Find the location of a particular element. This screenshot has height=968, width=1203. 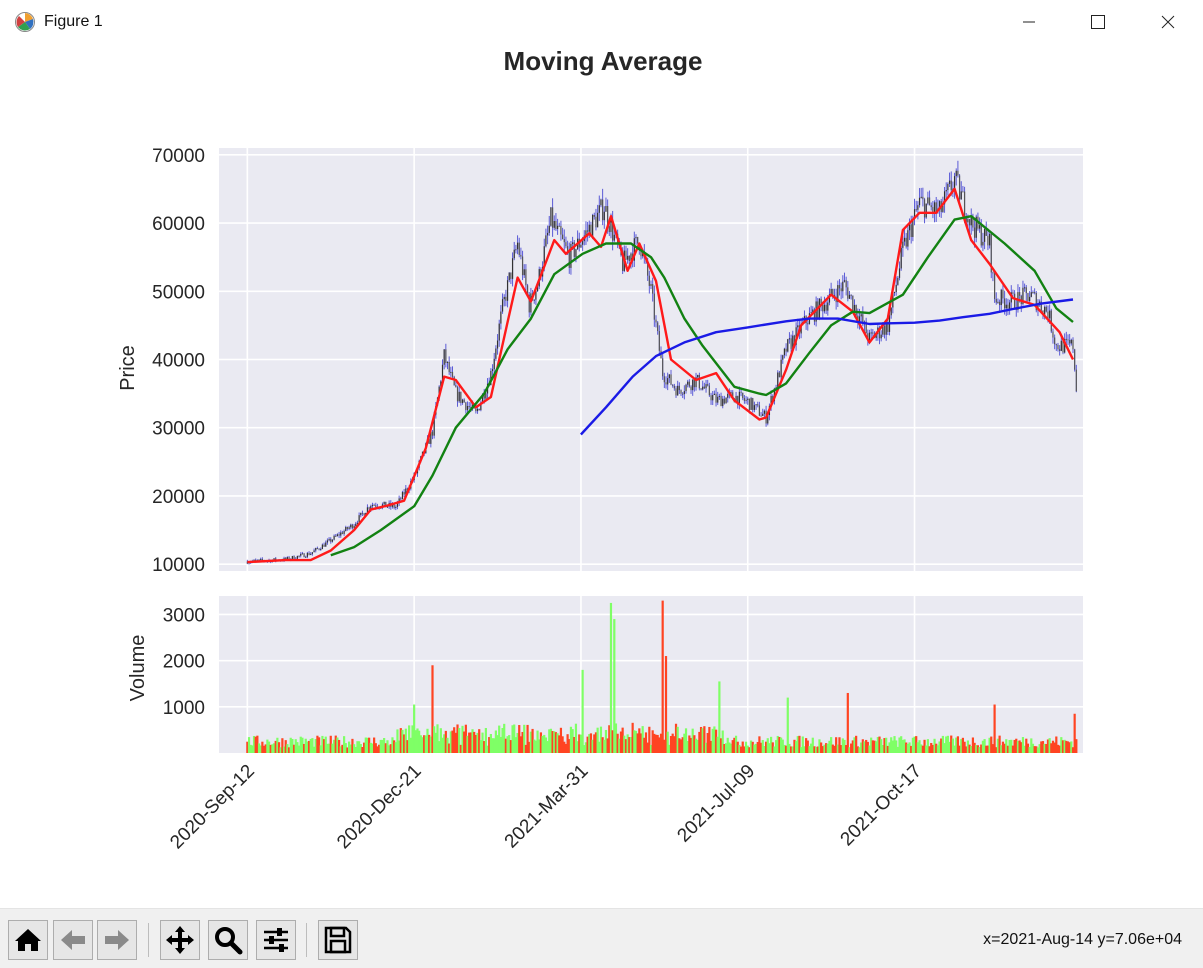

pan-button is located at coordinates (180, 940).